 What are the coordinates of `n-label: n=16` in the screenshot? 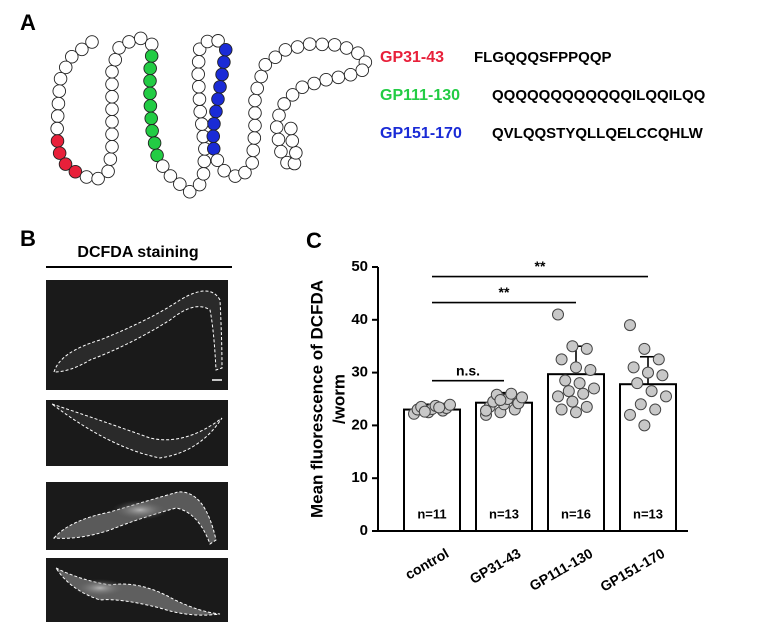 It's located at (576, 513).